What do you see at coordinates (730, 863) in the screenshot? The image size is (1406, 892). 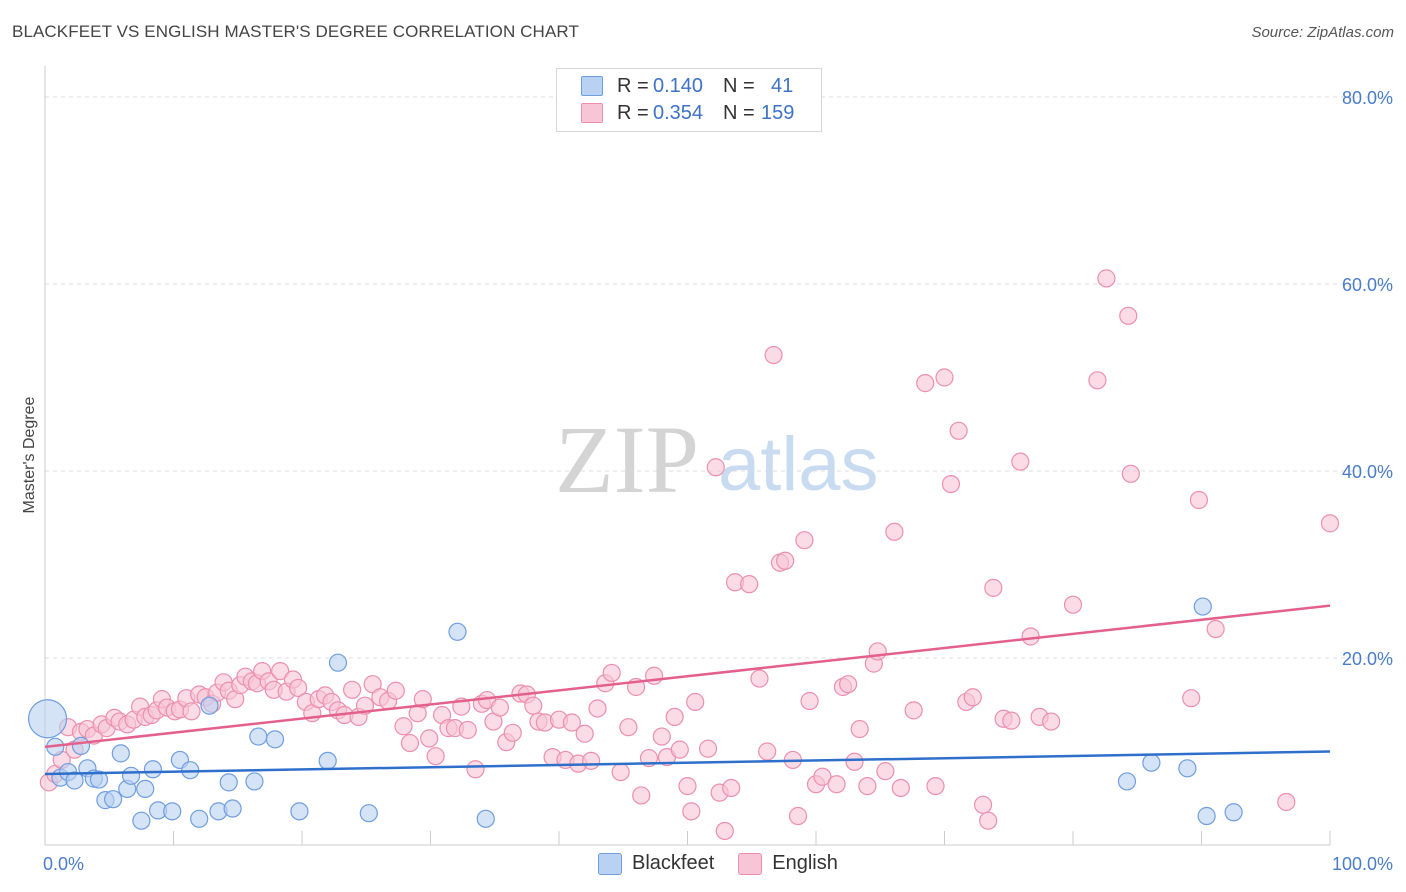 I see `series-legend: Blackfeet English` at bounding box center [730, 863].